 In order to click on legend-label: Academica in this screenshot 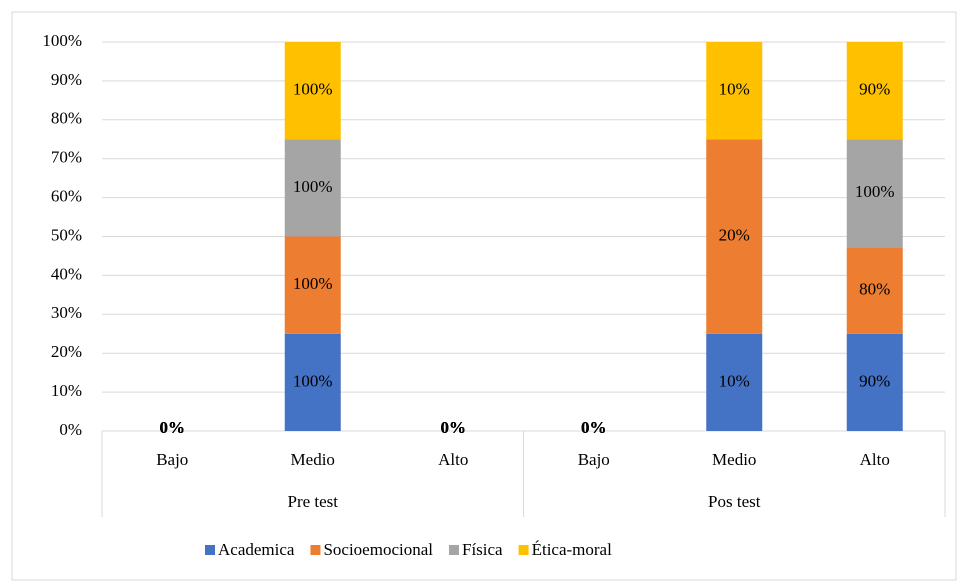, I will do `click(256, 549)`.